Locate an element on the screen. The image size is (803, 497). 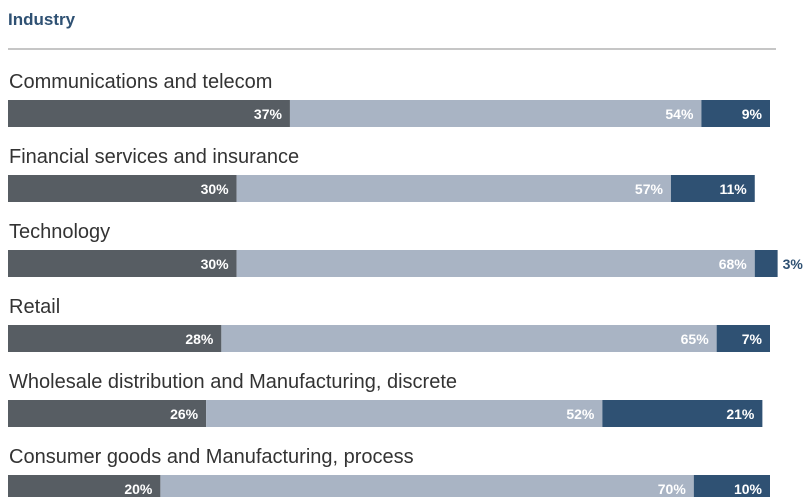
data-label: 65% is located at coordinates (695, 339).